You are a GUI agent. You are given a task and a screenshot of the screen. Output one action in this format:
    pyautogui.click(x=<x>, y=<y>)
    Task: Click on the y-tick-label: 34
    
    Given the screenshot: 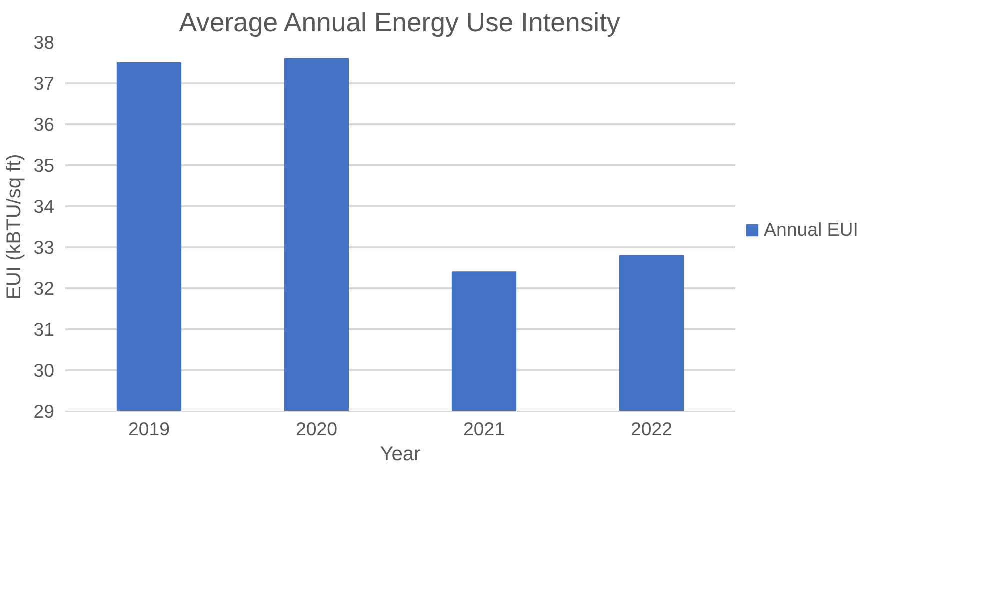 What is the action you would take?
    pyautogui.click(x=44, y=206)
    